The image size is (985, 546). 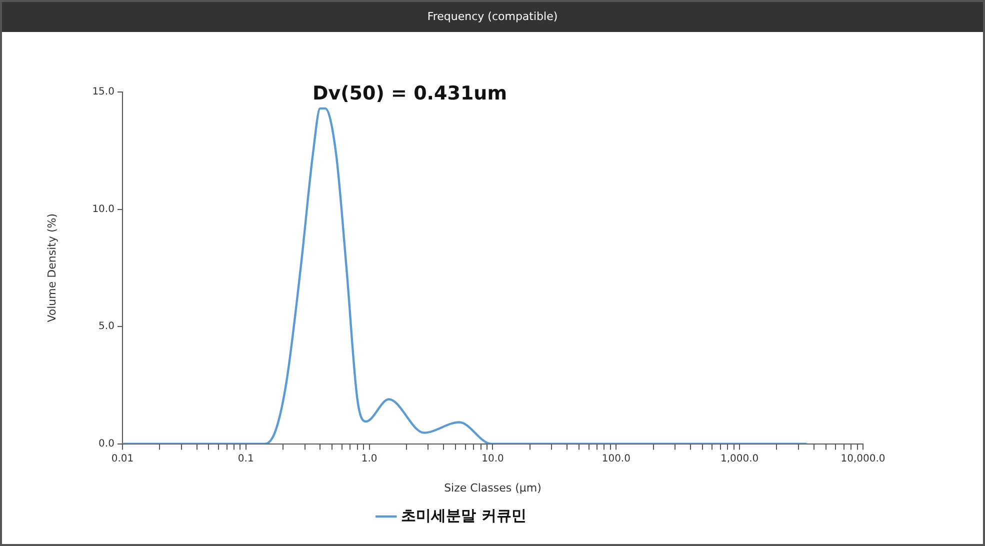 I want to click on x-axis-title: Size Classes (μm), so click(x=493, y=487).